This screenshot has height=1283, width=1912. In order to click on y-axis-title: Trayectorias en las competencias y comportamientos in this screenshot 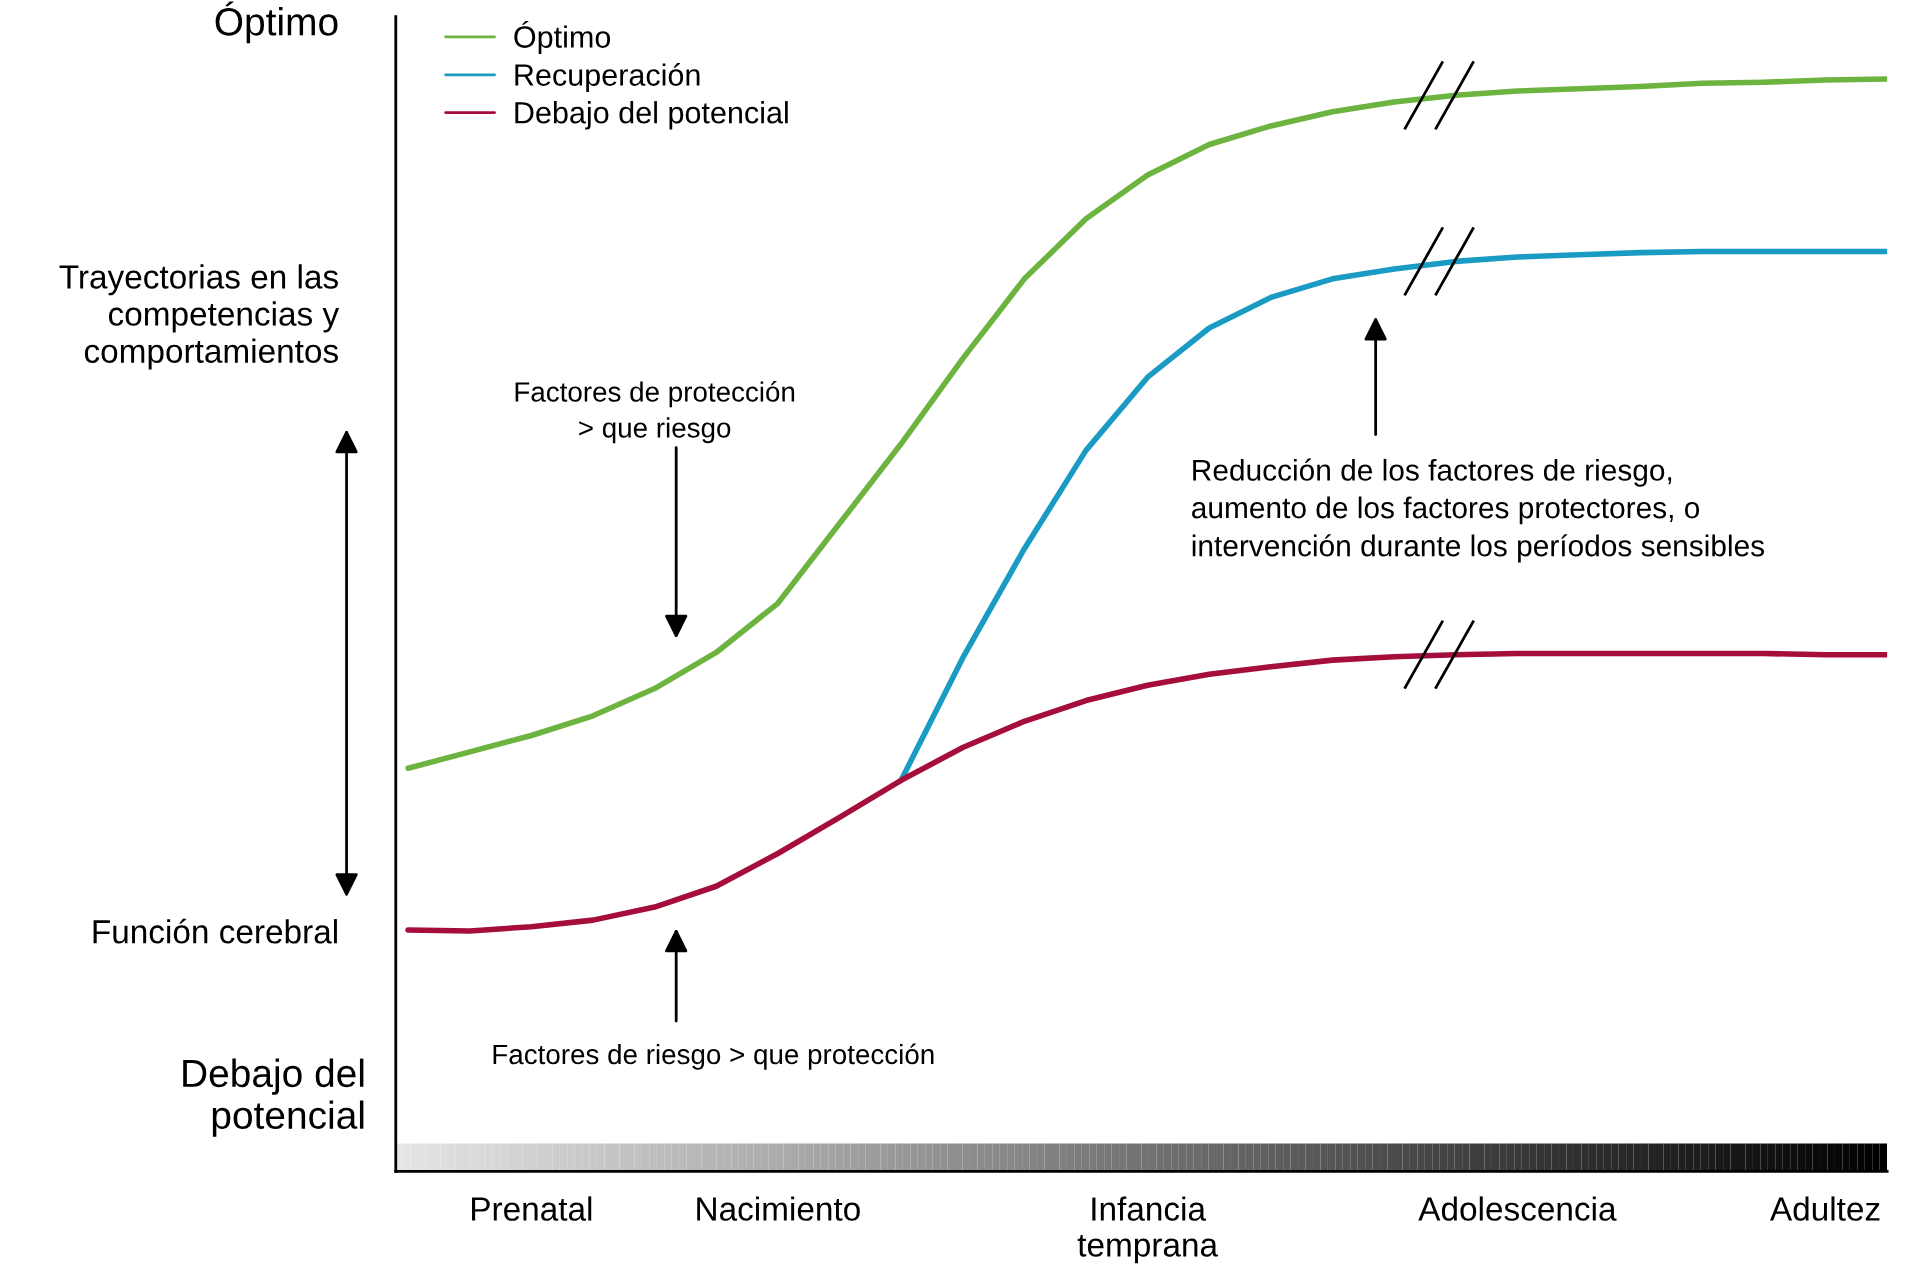, I will do `click(199, 317)`.